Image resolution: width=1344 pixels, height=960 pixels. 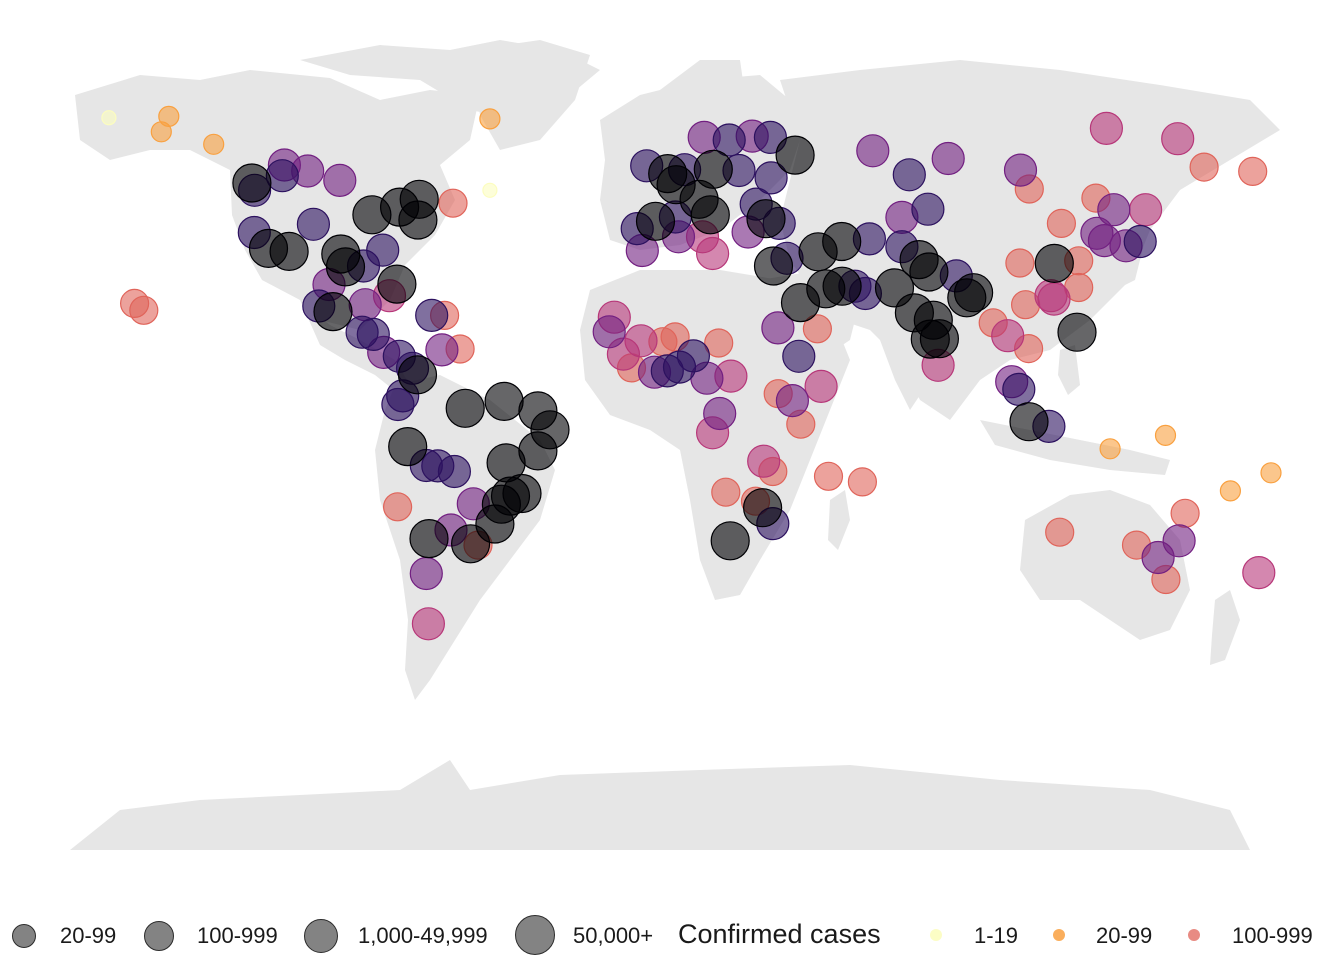 I want to click on land-greenland, so click(x=530, y=95).